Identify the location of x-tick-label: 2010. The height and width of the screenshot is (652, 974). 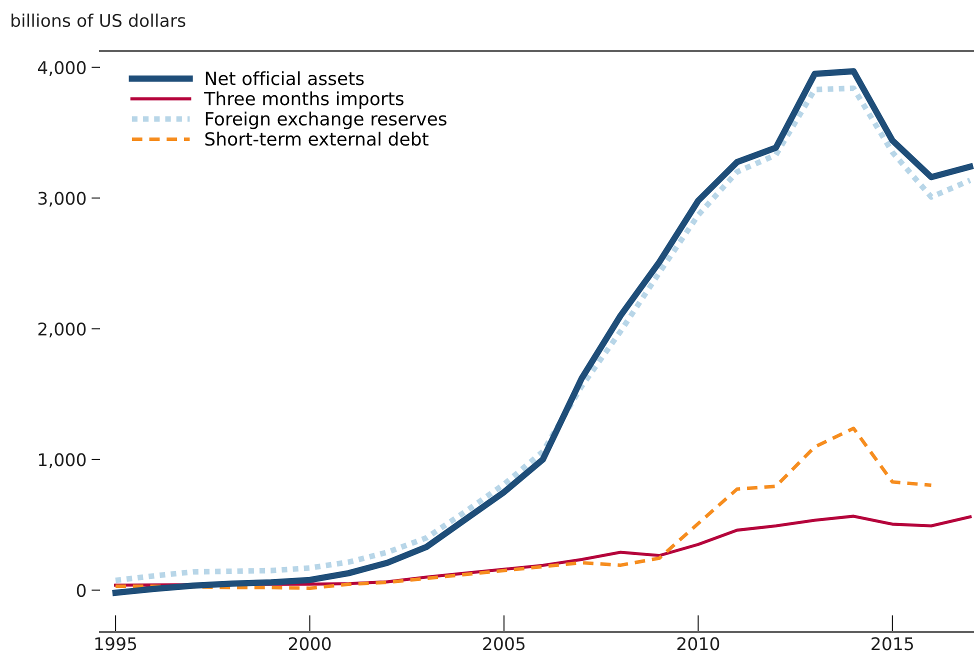
(698, 643).